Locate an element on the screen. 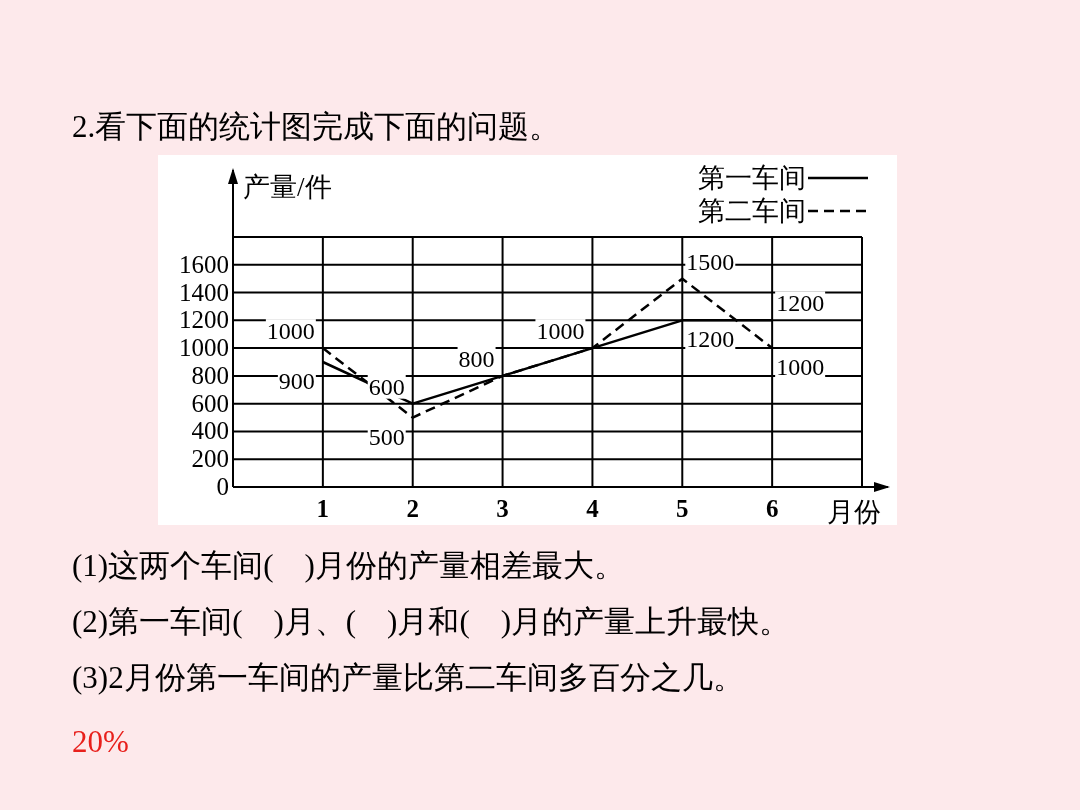 The height and width of the screenshot is (810, 1080). y-tick-label: 800 is located at coordinates (210, 375).